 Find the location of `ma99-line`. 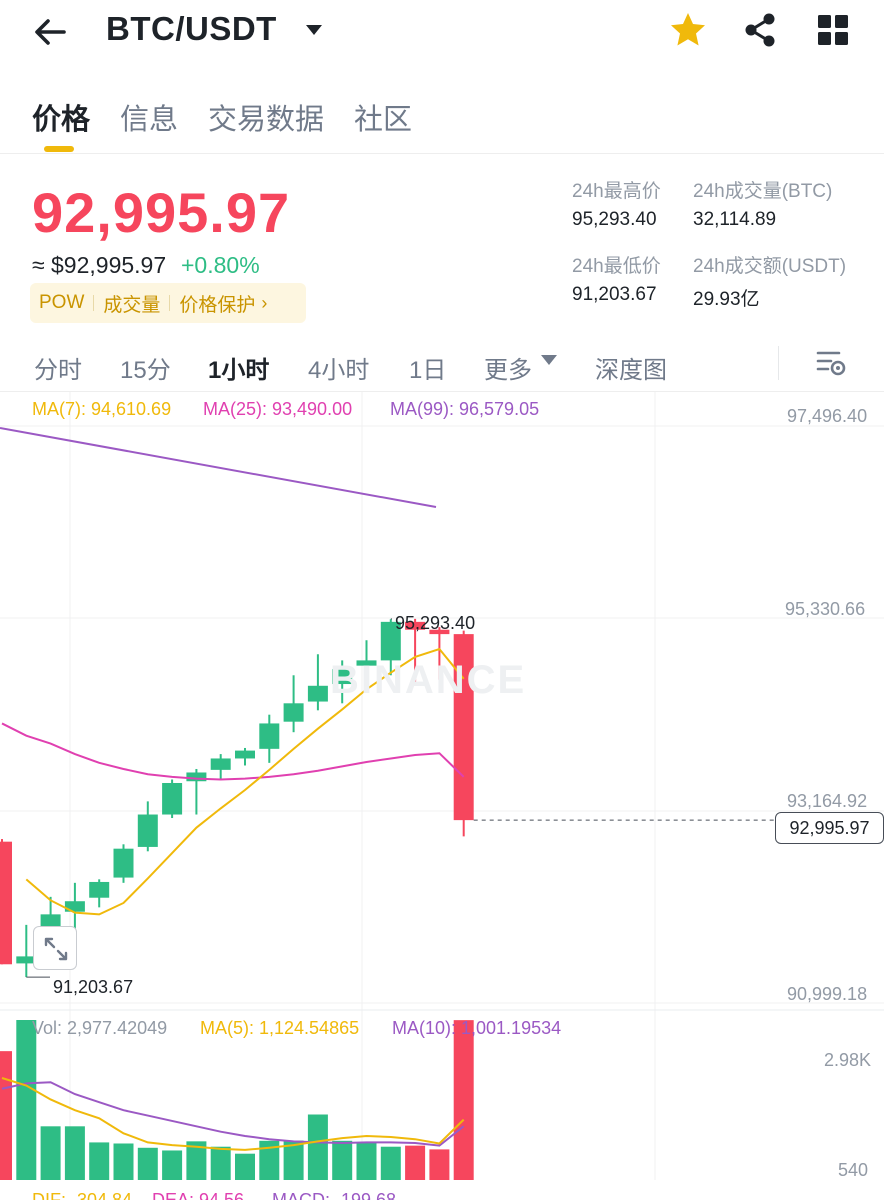

ma99-line is located at coordinates (218, 467).